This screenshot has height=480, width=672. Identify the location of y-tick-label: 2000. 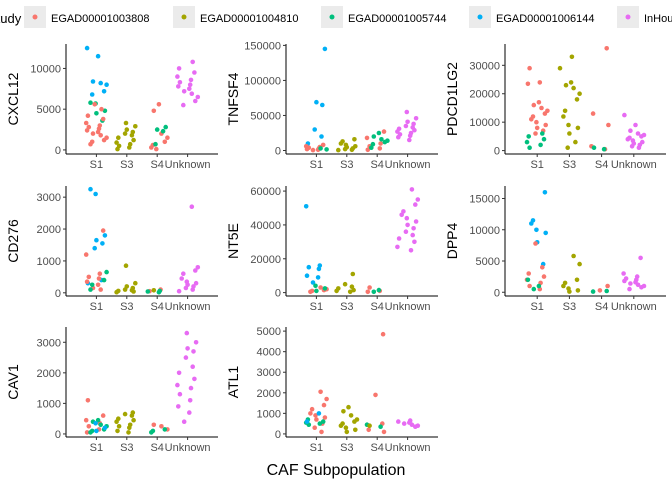
(49, 374).